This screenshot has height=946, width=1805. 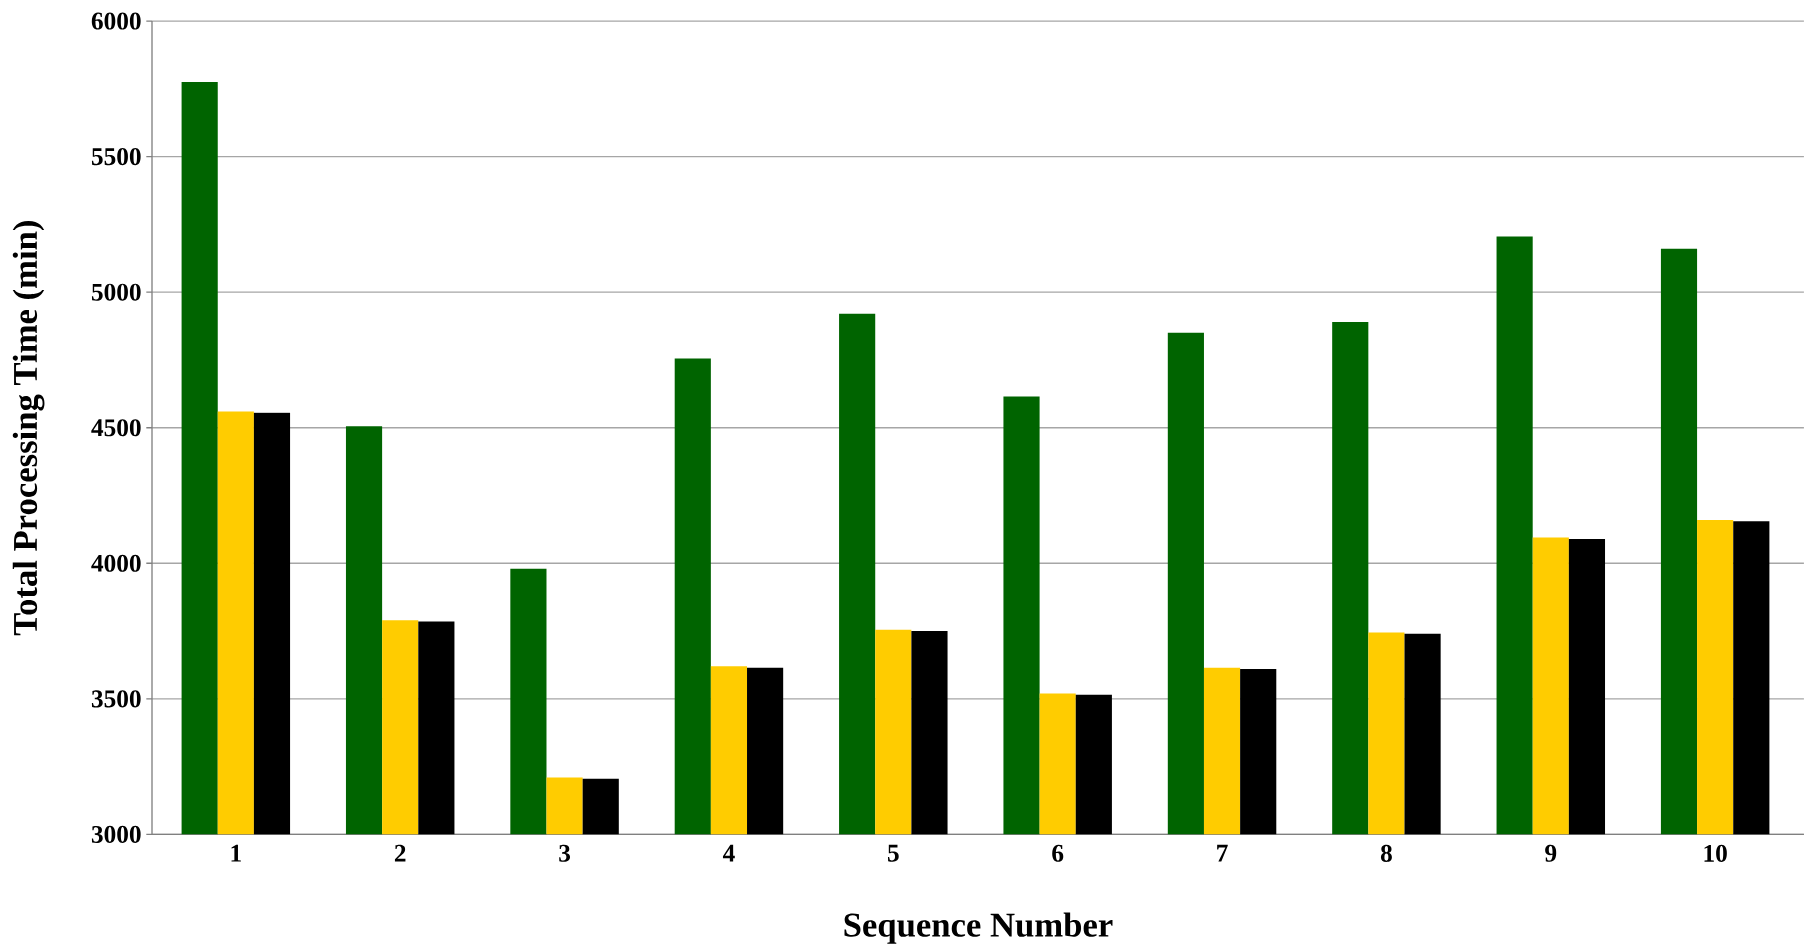 What do you see at coordinates (1058, 853) in the screenshot?
I see `x-tick-label: 6` at bounding box center [1058, 853].